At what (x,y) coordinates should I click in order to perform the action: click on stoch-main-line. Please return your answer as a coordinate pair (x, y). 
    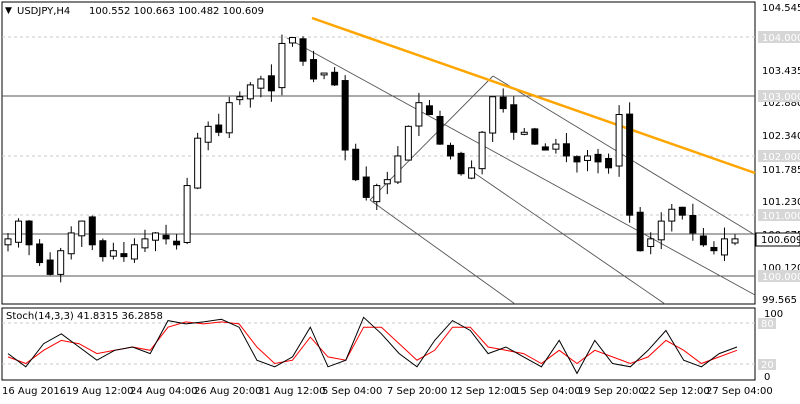
    Looking at the image, I should click on (372, 345).